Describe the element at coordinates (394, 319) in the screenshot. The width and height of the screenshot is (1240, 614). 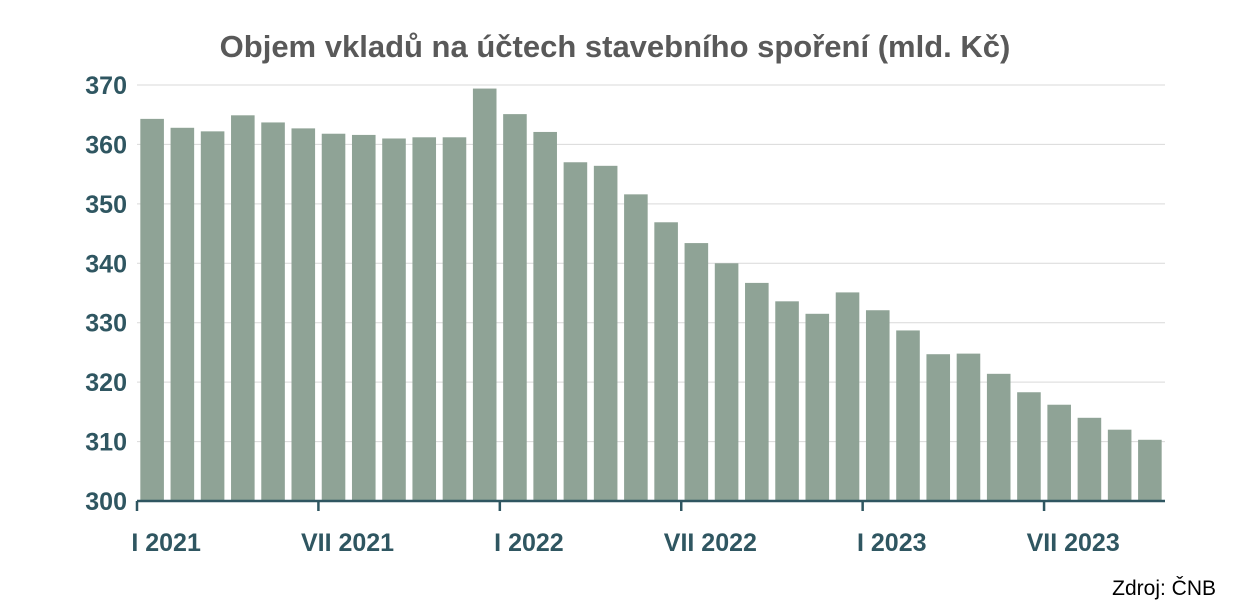
I see `bar-ix-2021` at that location.